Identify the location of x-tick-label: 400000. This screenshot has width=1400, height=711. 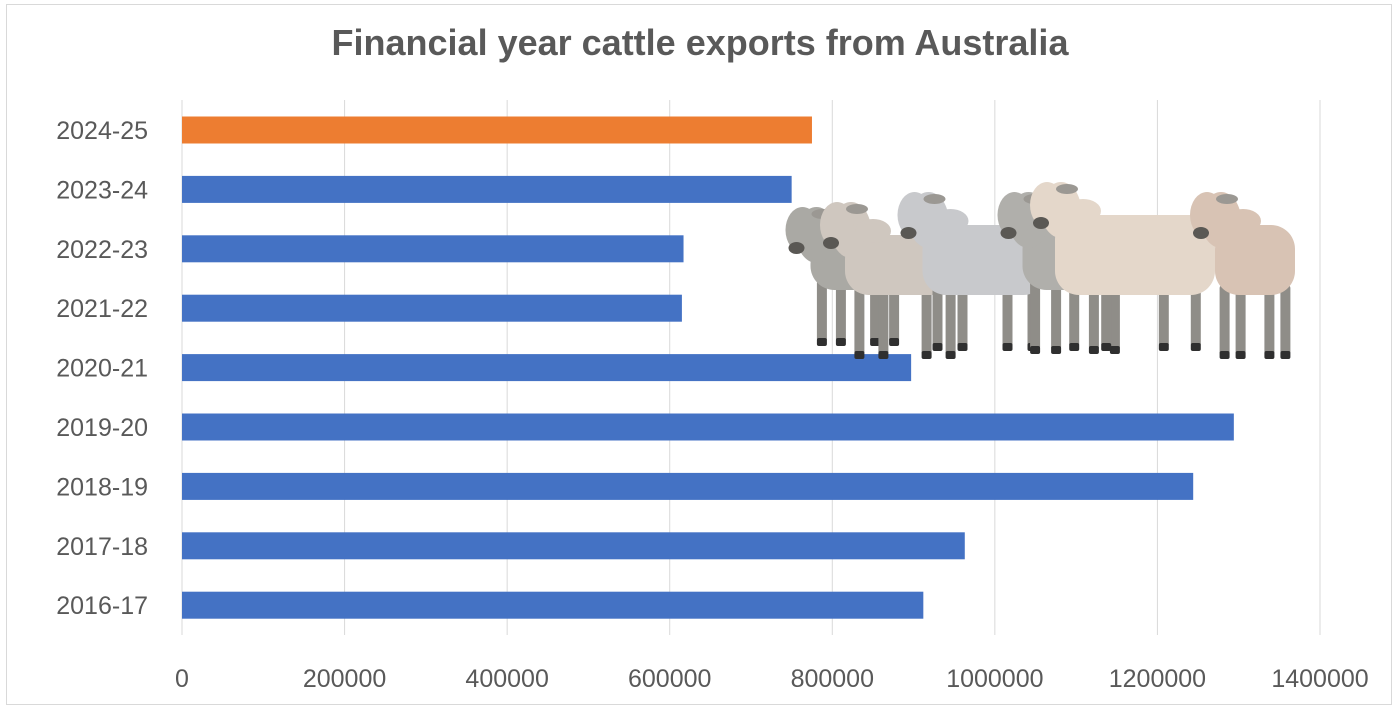
(506, 679).